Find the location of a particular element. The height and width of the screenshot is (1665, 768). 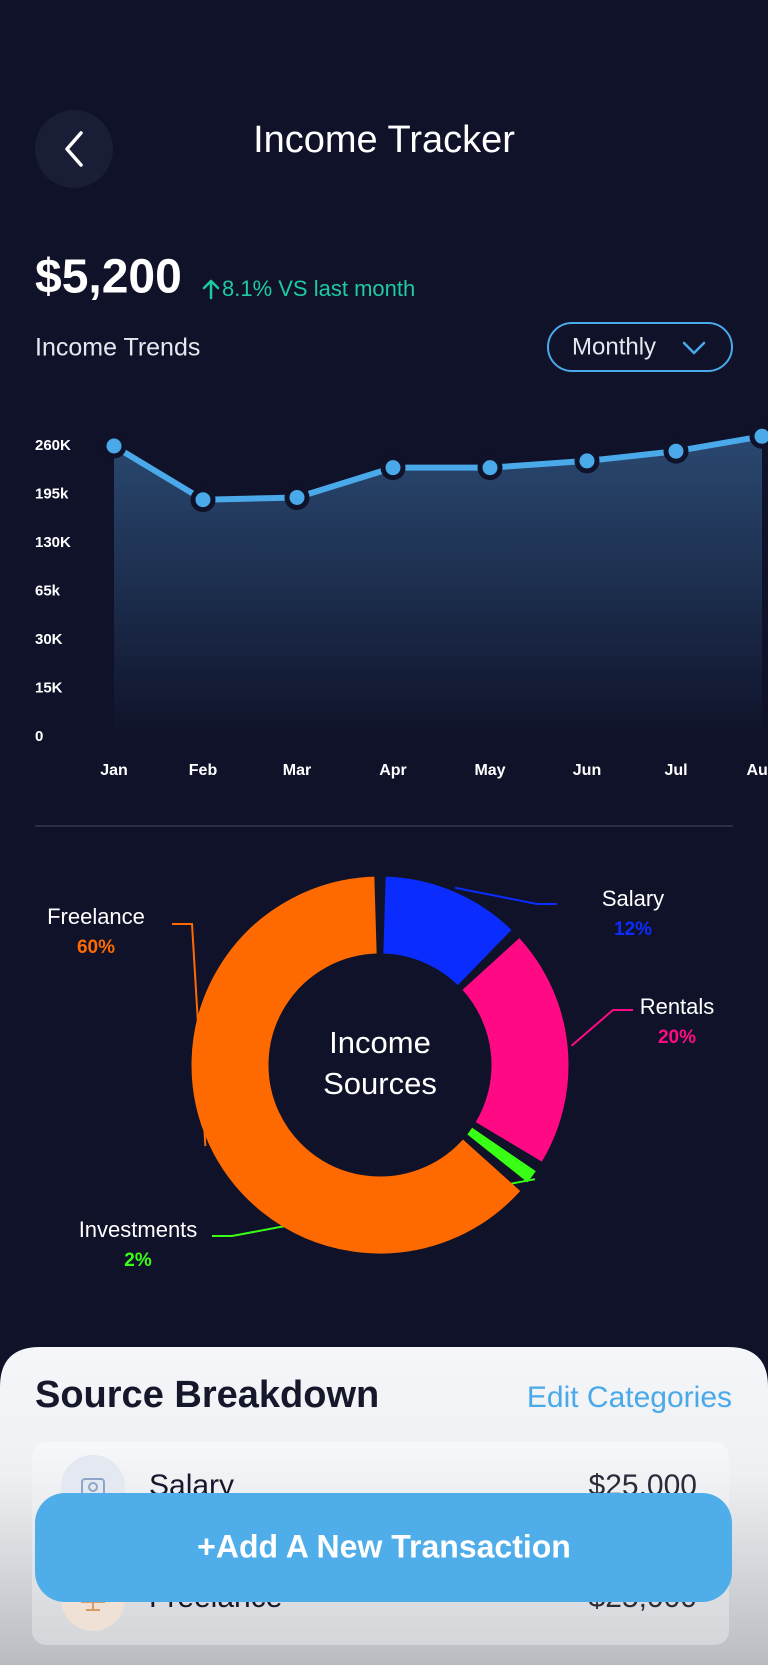

x-tick-label: May is located at coordinates (489, 770).